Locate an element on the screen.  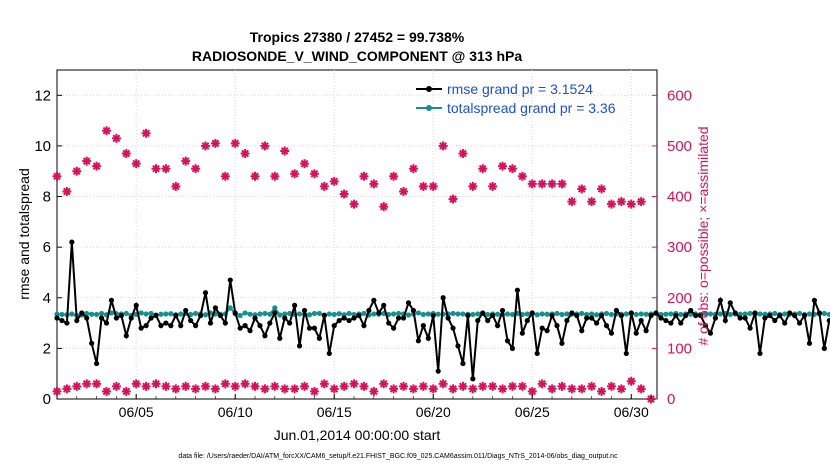
y-tick-label: 10 is located at coordinates (42, 146).